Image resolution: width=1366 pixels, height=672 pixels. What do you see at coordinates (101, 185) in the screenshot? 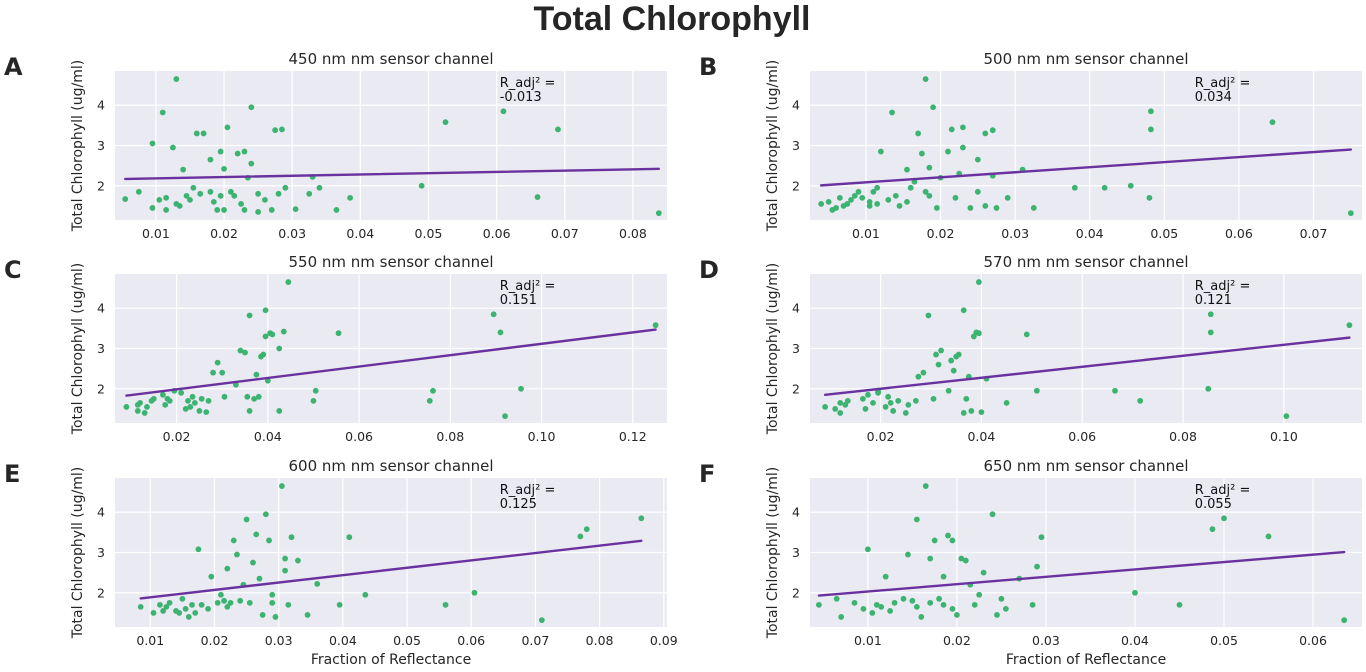
I see `y-tick-label: 2` at bounding box center [101, 185].